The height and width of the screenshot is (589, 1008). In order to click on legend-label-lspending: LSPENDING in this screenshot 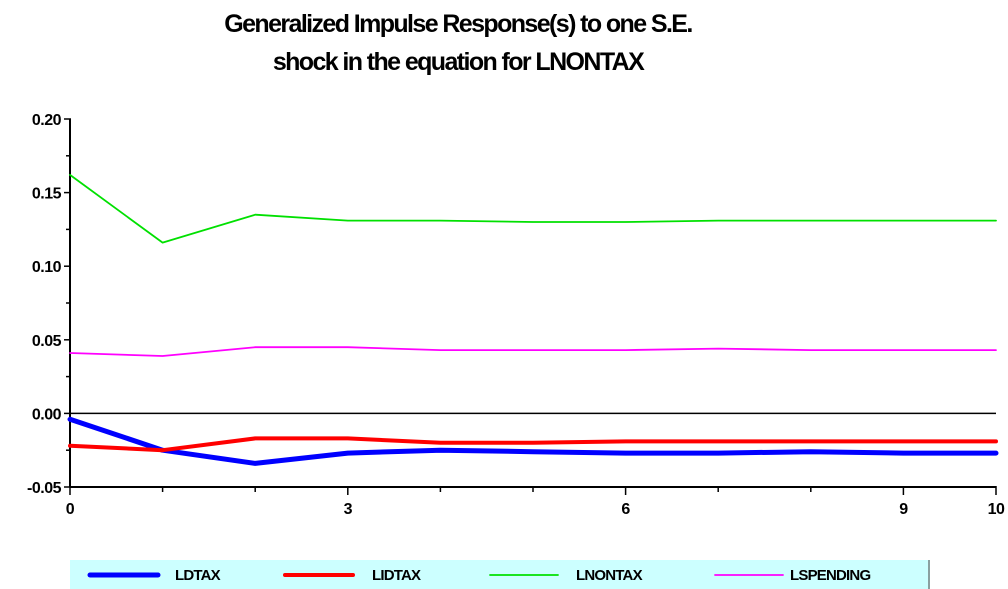, I will do `click(830, 575)`.